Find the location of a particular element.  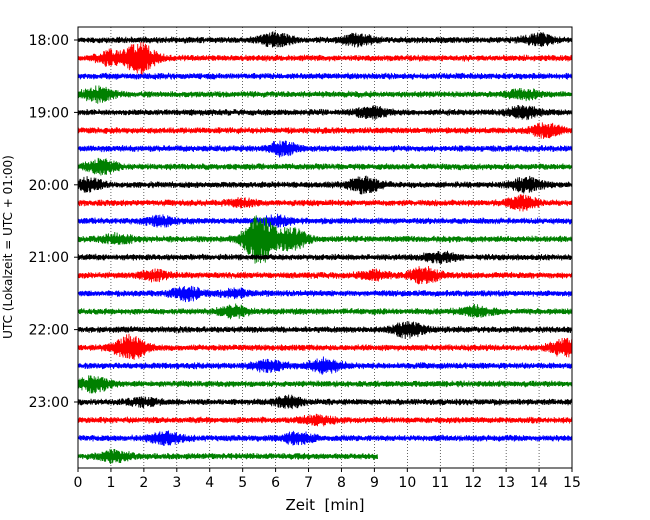

x-tick-label: 13 is located at coordinates (506, 483).